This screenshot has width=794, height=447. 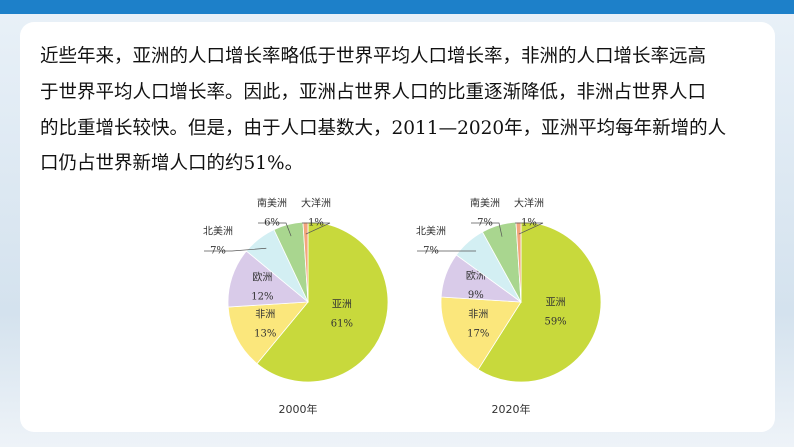 I want to click on slice-value-label: 12%, so click(x=262, y=297).